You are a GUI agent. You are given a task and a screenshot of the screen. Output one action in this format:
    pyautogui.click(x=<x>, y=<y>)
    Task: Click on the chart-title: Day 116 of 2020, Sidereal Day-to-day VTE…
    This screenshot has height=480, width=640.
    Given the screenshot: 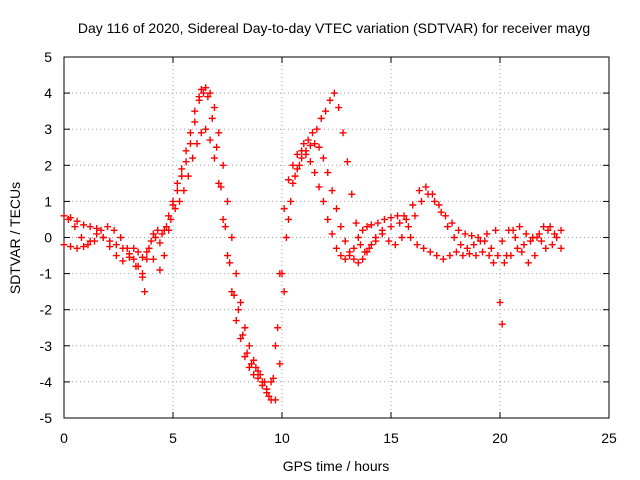 What is the action you would take?
    pyautogui.click(x=334, y=28)
    